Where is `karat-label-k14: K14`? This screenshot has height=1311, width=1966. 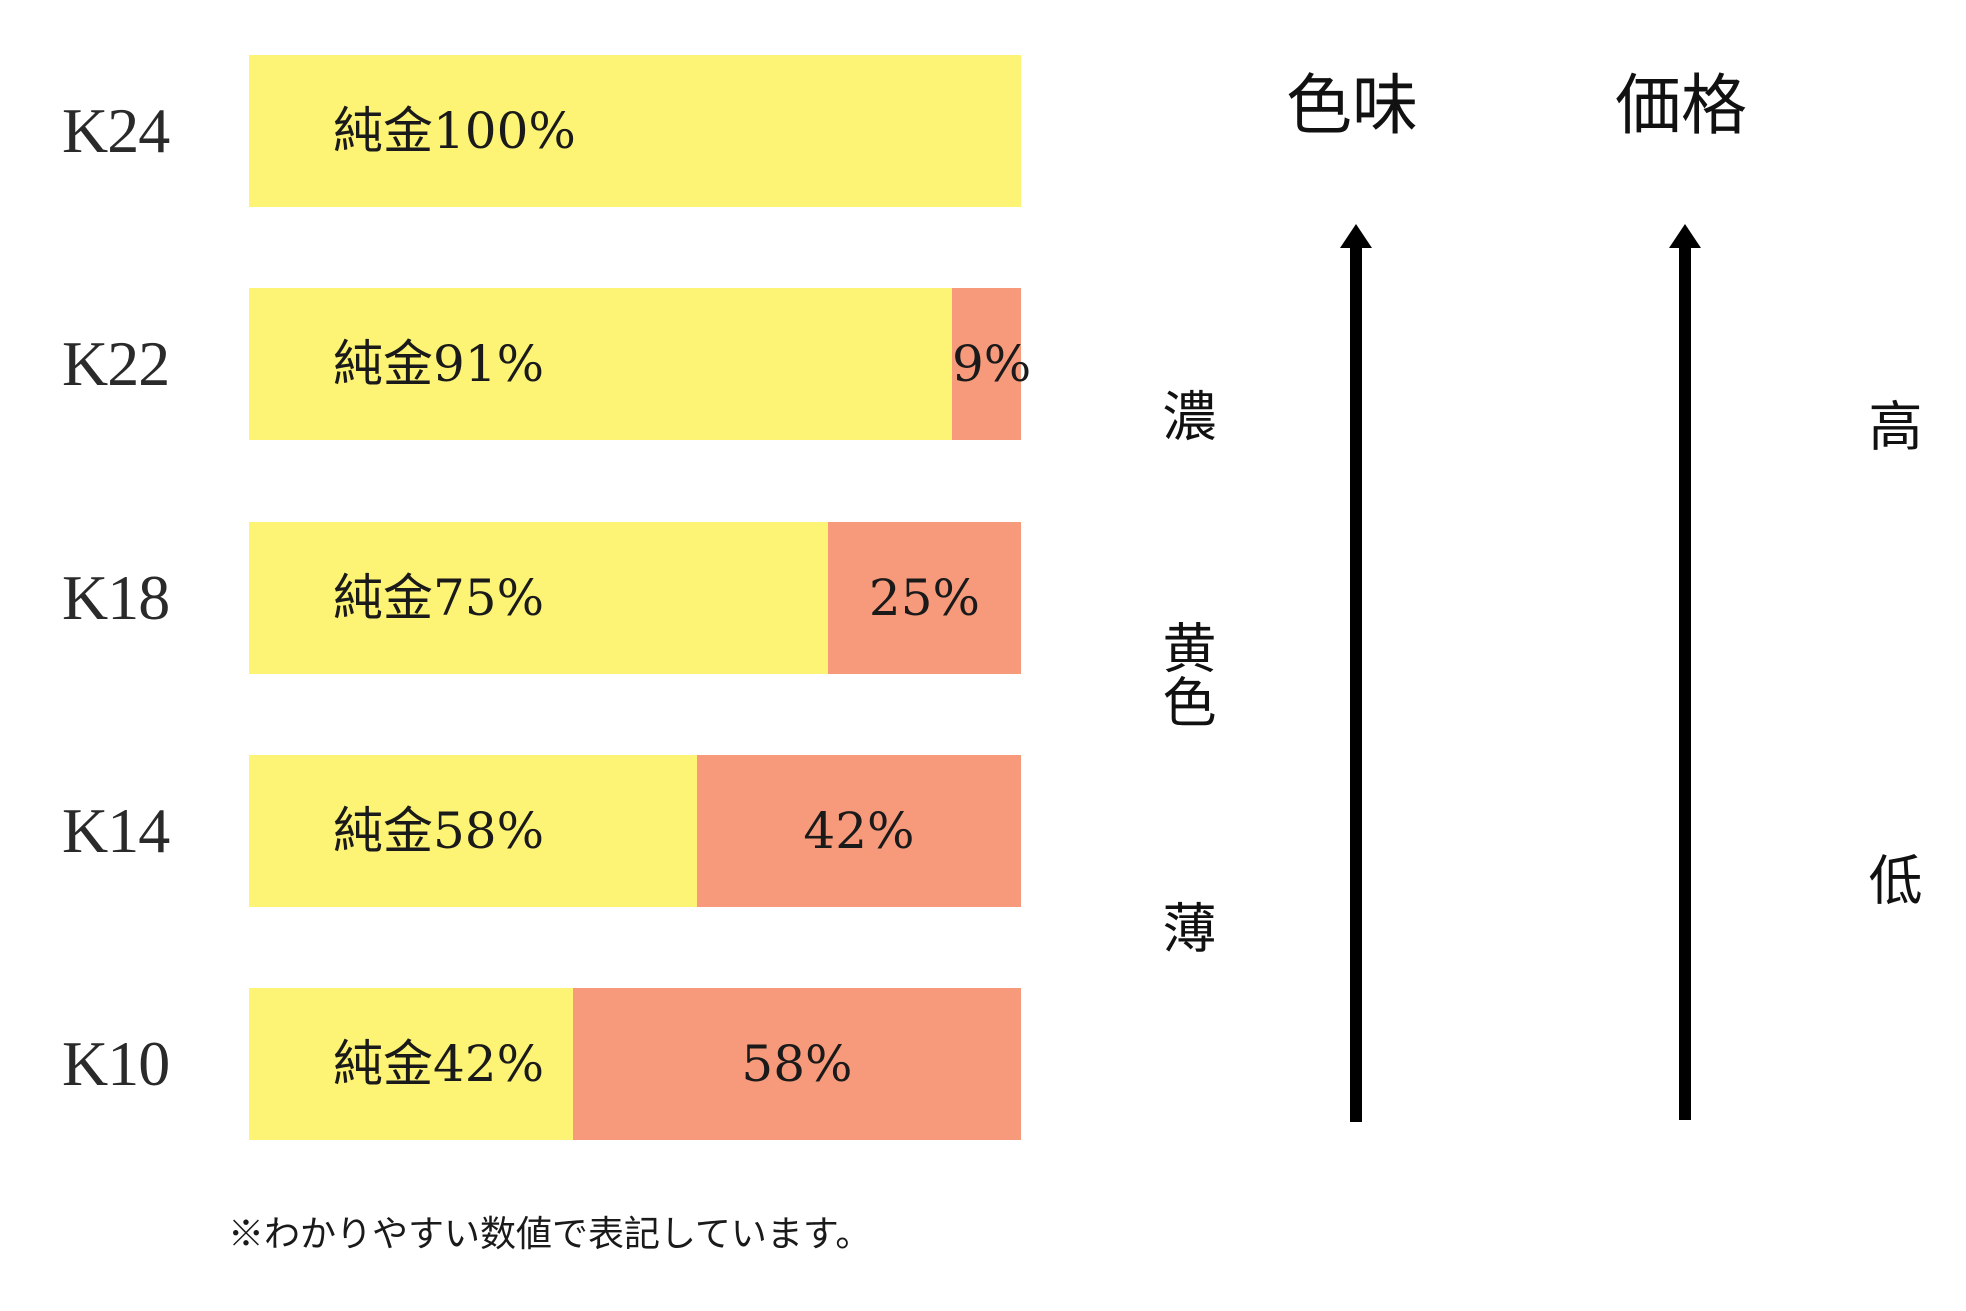 karat-label-k14: K14 is located at coordinates (116, 830).